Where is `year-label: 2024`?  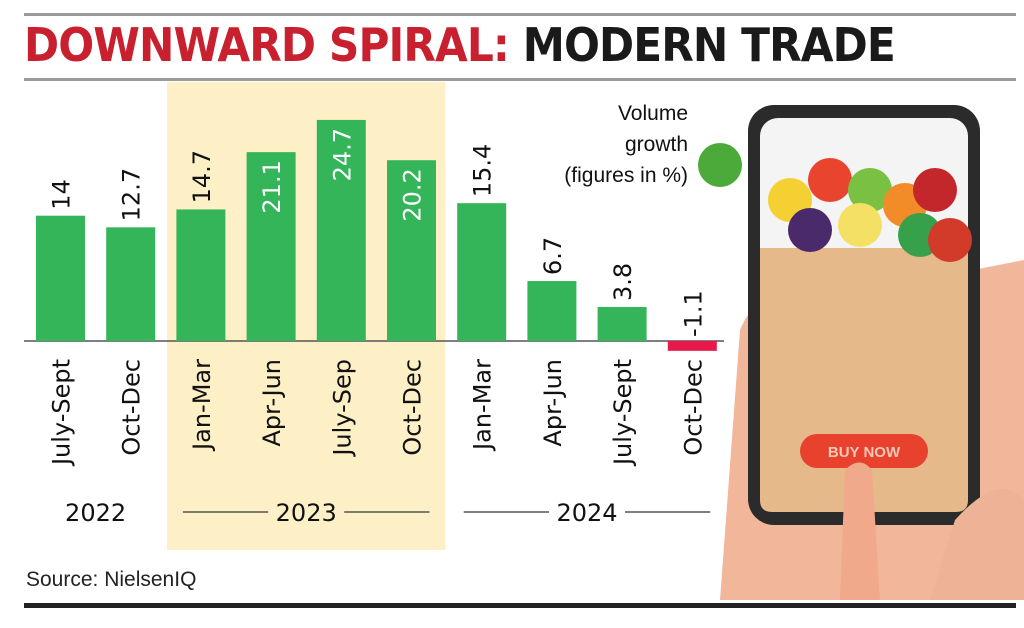
year-label: 2024 is located at coordinates (586, 513).